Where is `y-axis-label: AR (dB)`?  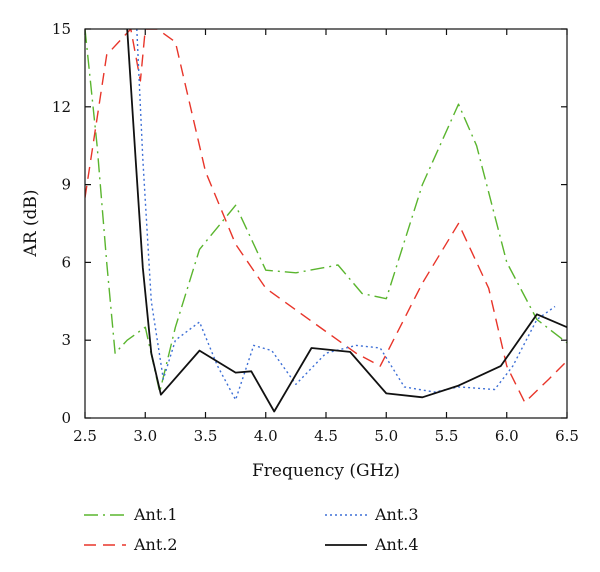 y-axis-label: AR (dB) is located at coordinates (31, 223).